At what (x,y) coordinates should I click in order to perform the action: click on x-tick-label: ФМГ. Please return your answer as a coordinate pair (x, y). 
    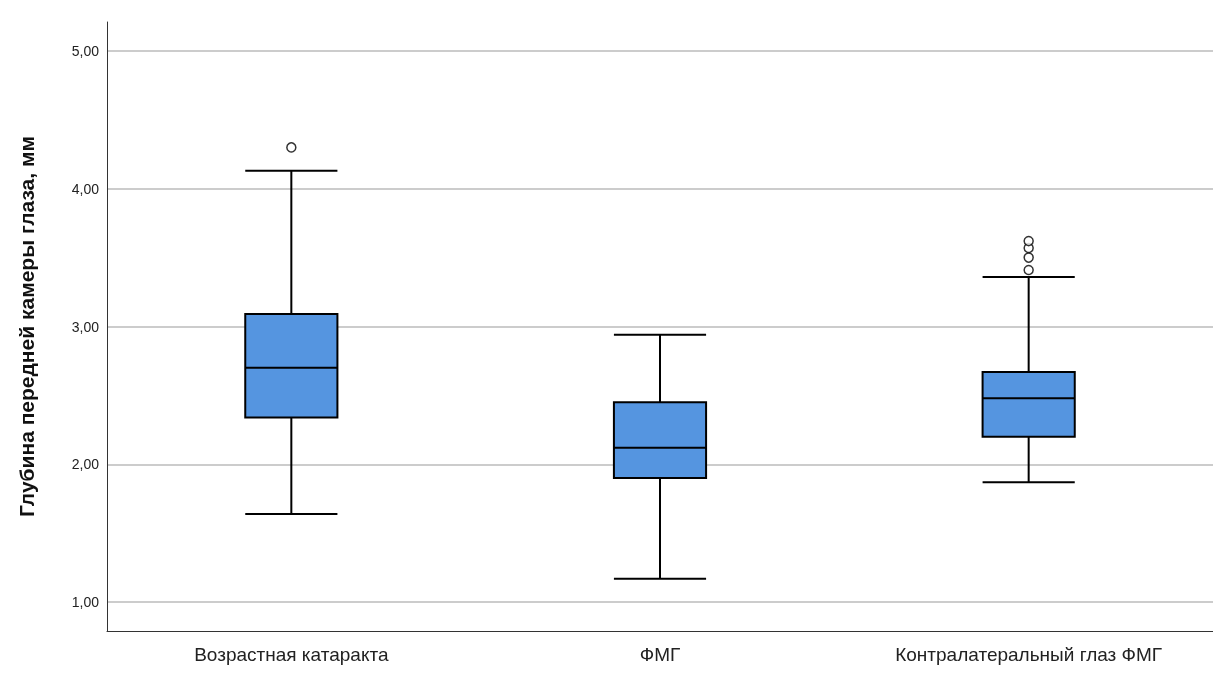
    Looking at the image, I should click on (660, 654).